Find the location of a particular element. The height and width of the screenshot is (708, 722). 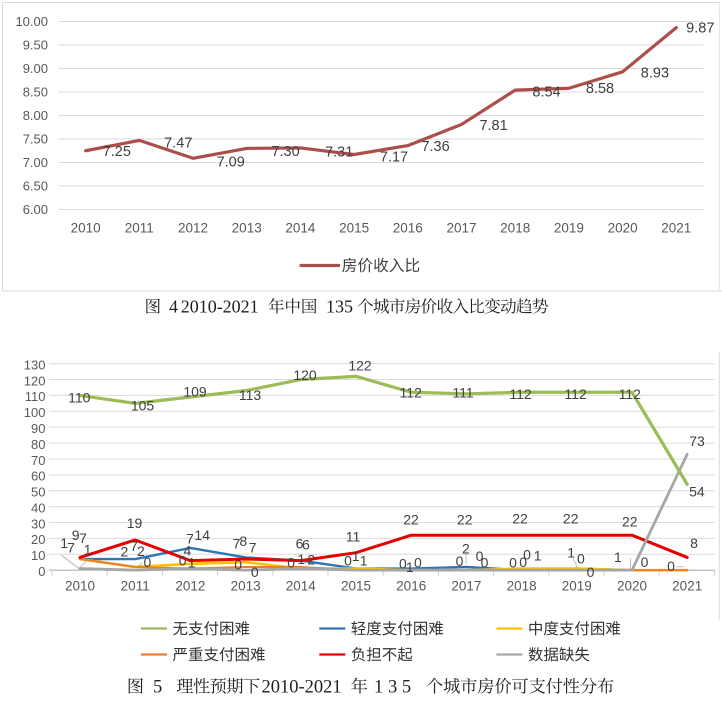

svg-text: 2011 is located at coordinates (139, 228).